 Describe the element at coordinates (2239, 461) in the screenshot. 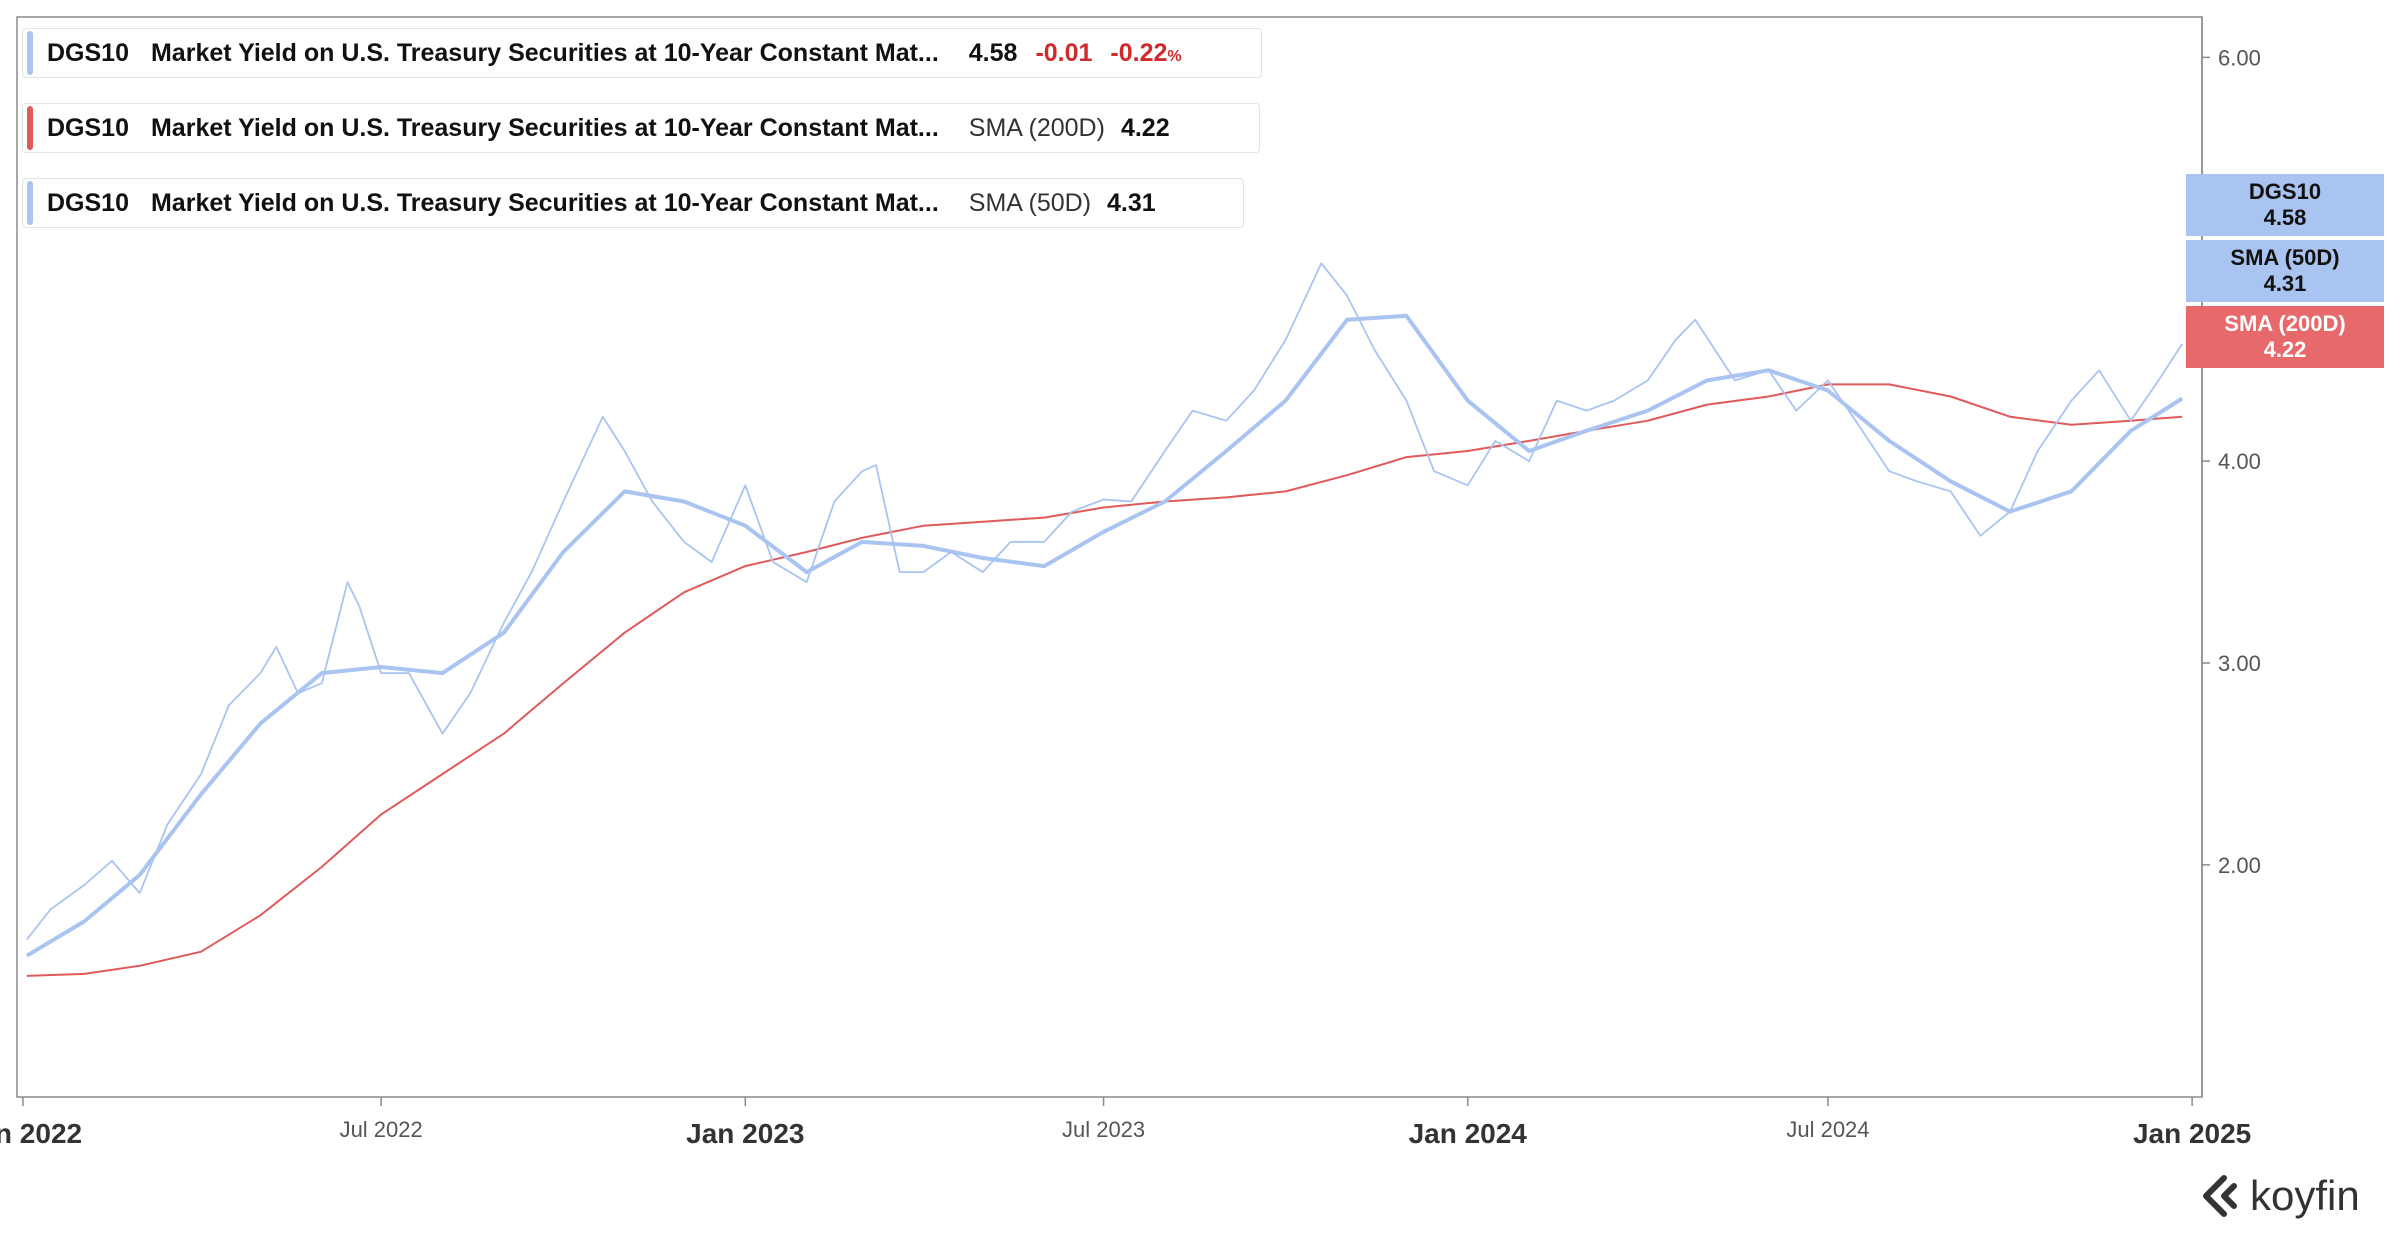

I see `y-tick-label: 4.00` at that location.